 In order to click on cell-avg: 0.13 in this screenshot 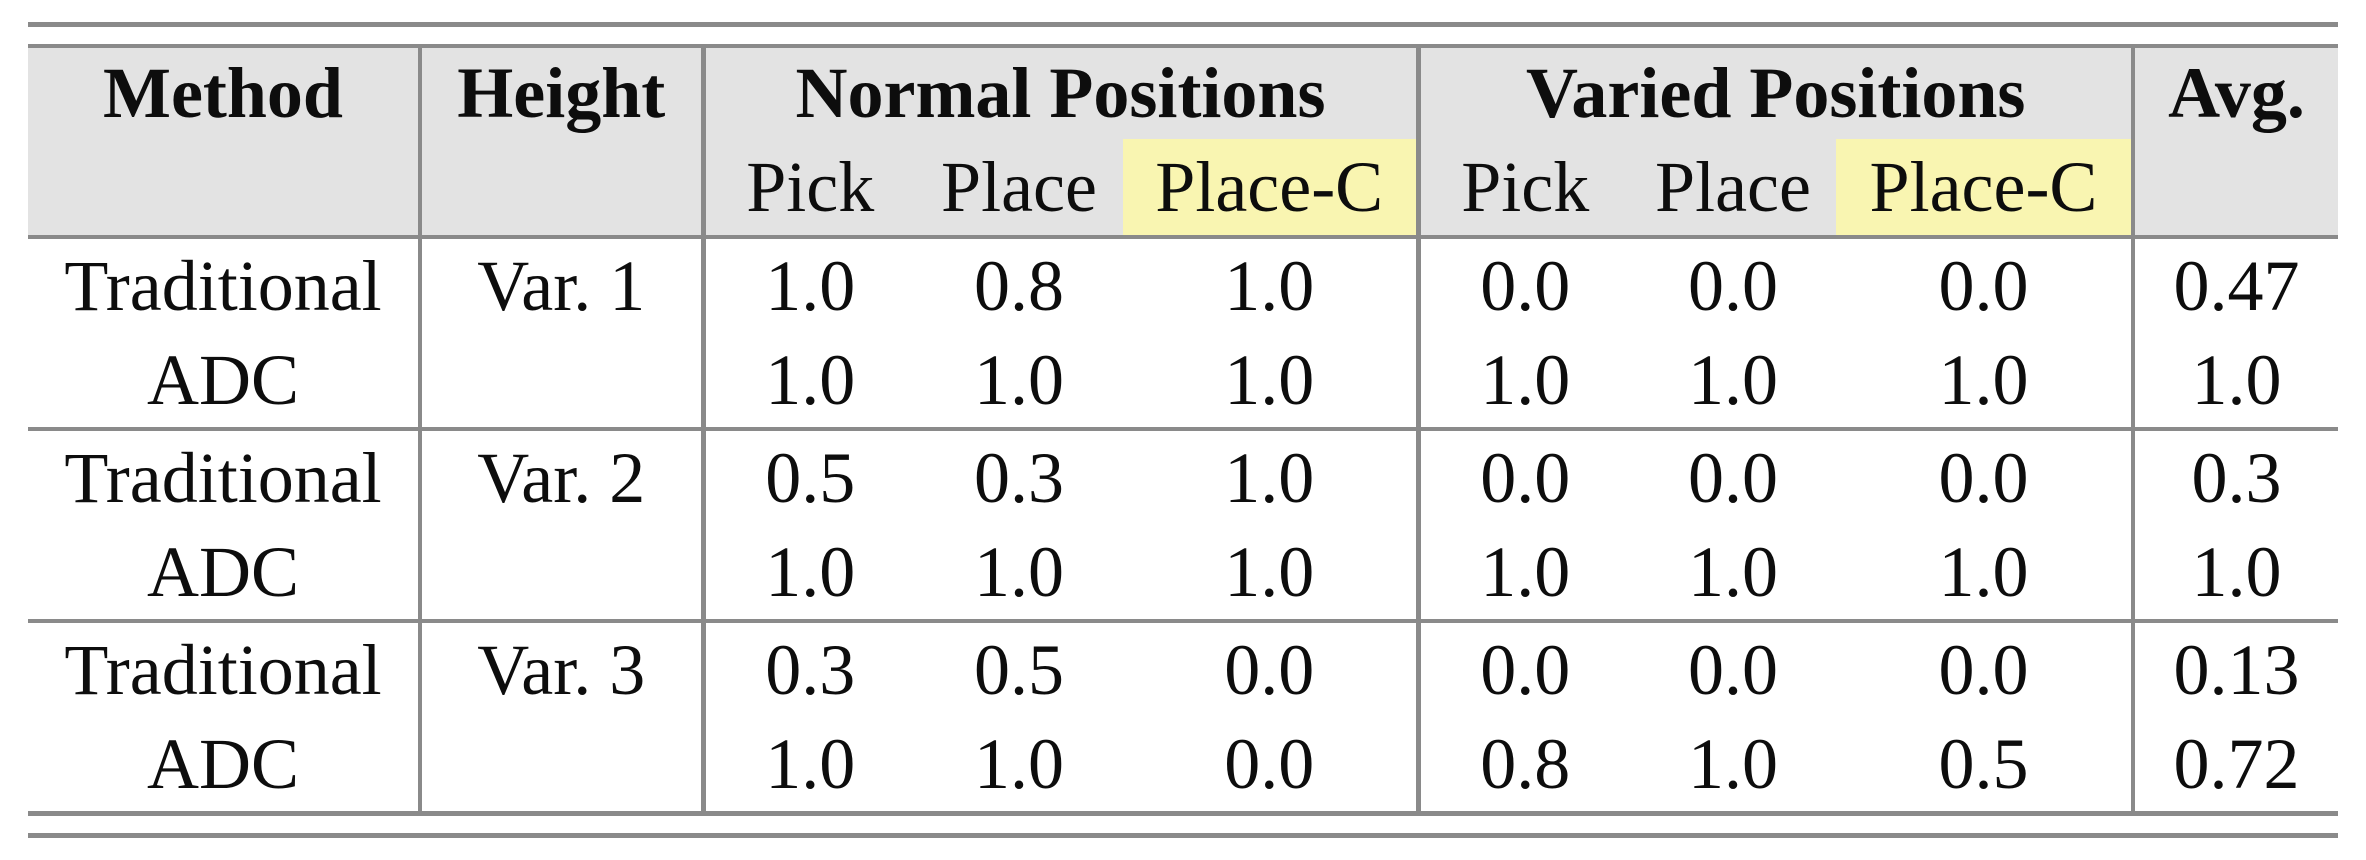, I will do `click(2234, 668)`.